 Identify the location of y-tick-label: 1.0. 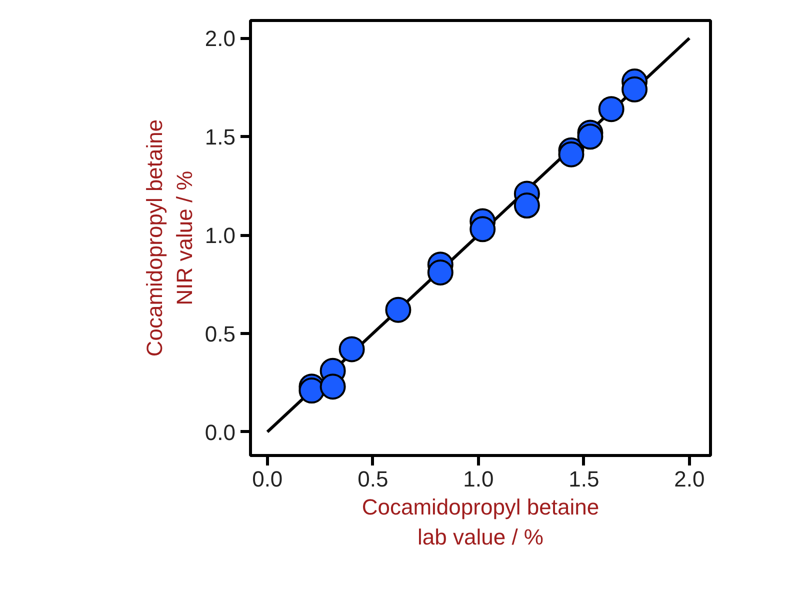
(220, 235).